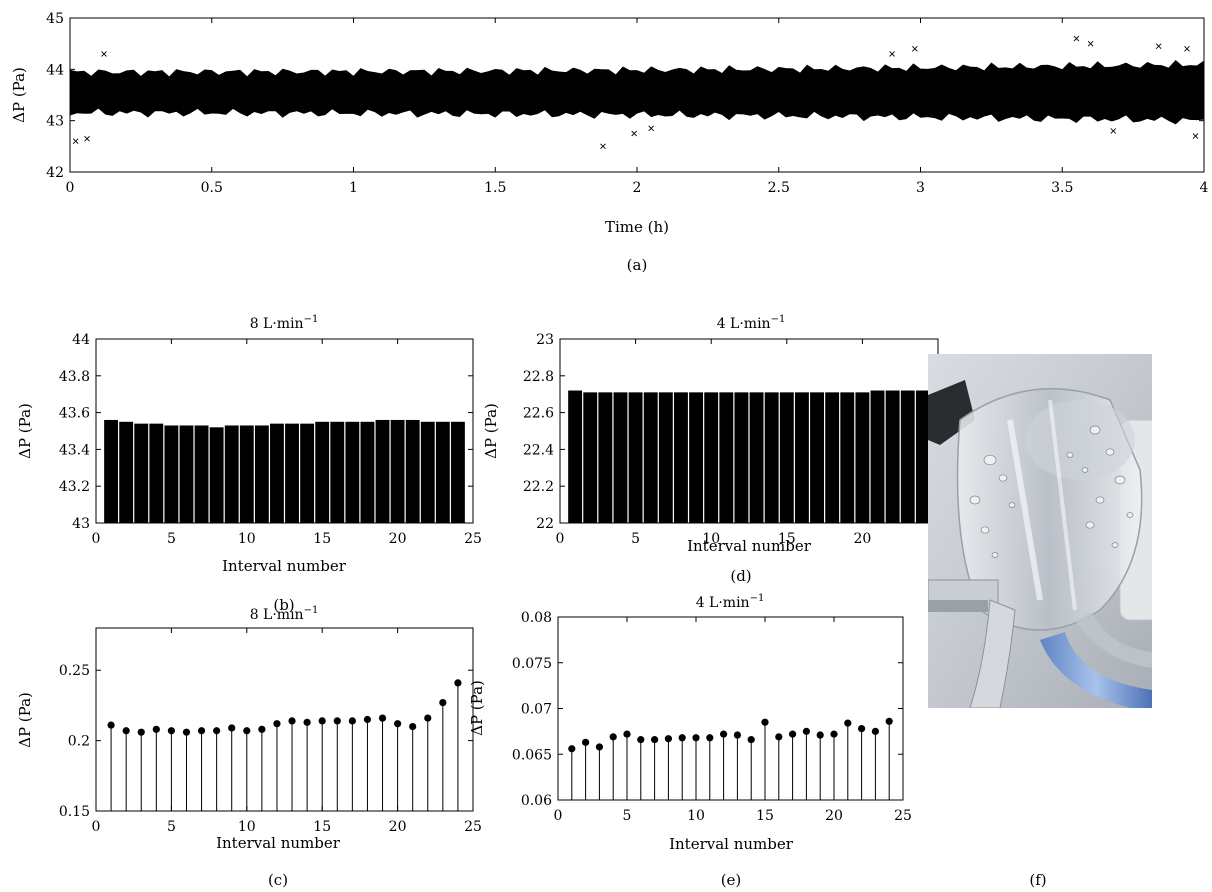 The height and width of the screenshot is (892, 1212). I want to click on panel-b-bars, so click(284, 471).